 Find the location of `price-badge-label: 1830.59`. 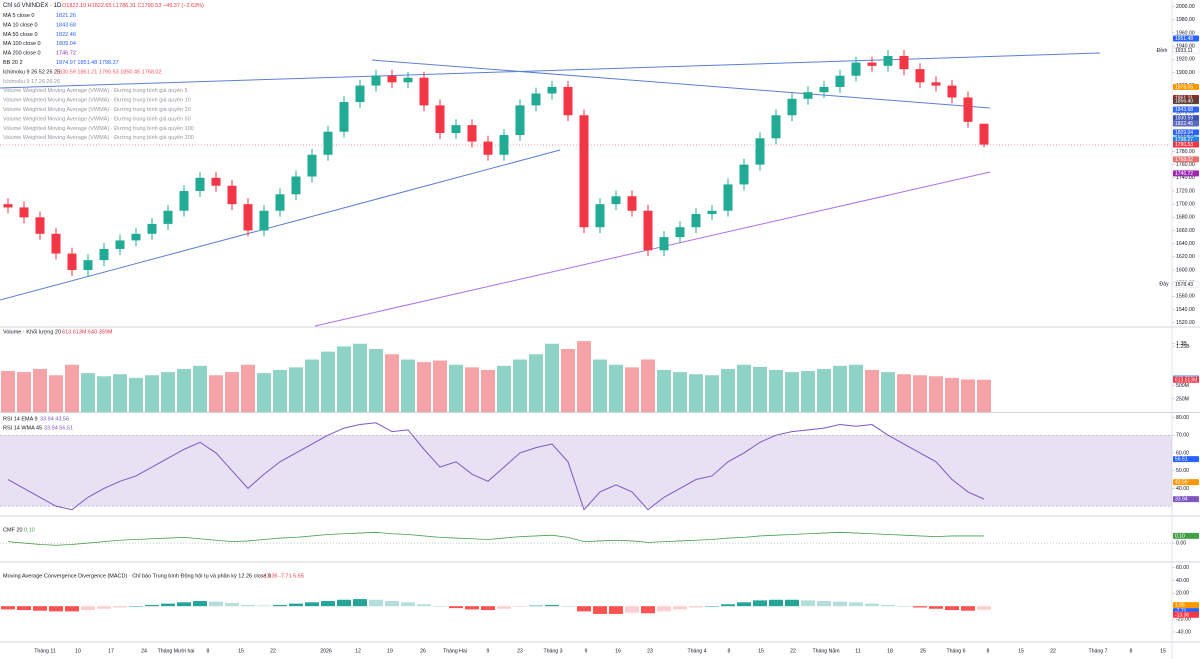

price-badge-label: 1830.59 is located at coordinates (1184, 119).